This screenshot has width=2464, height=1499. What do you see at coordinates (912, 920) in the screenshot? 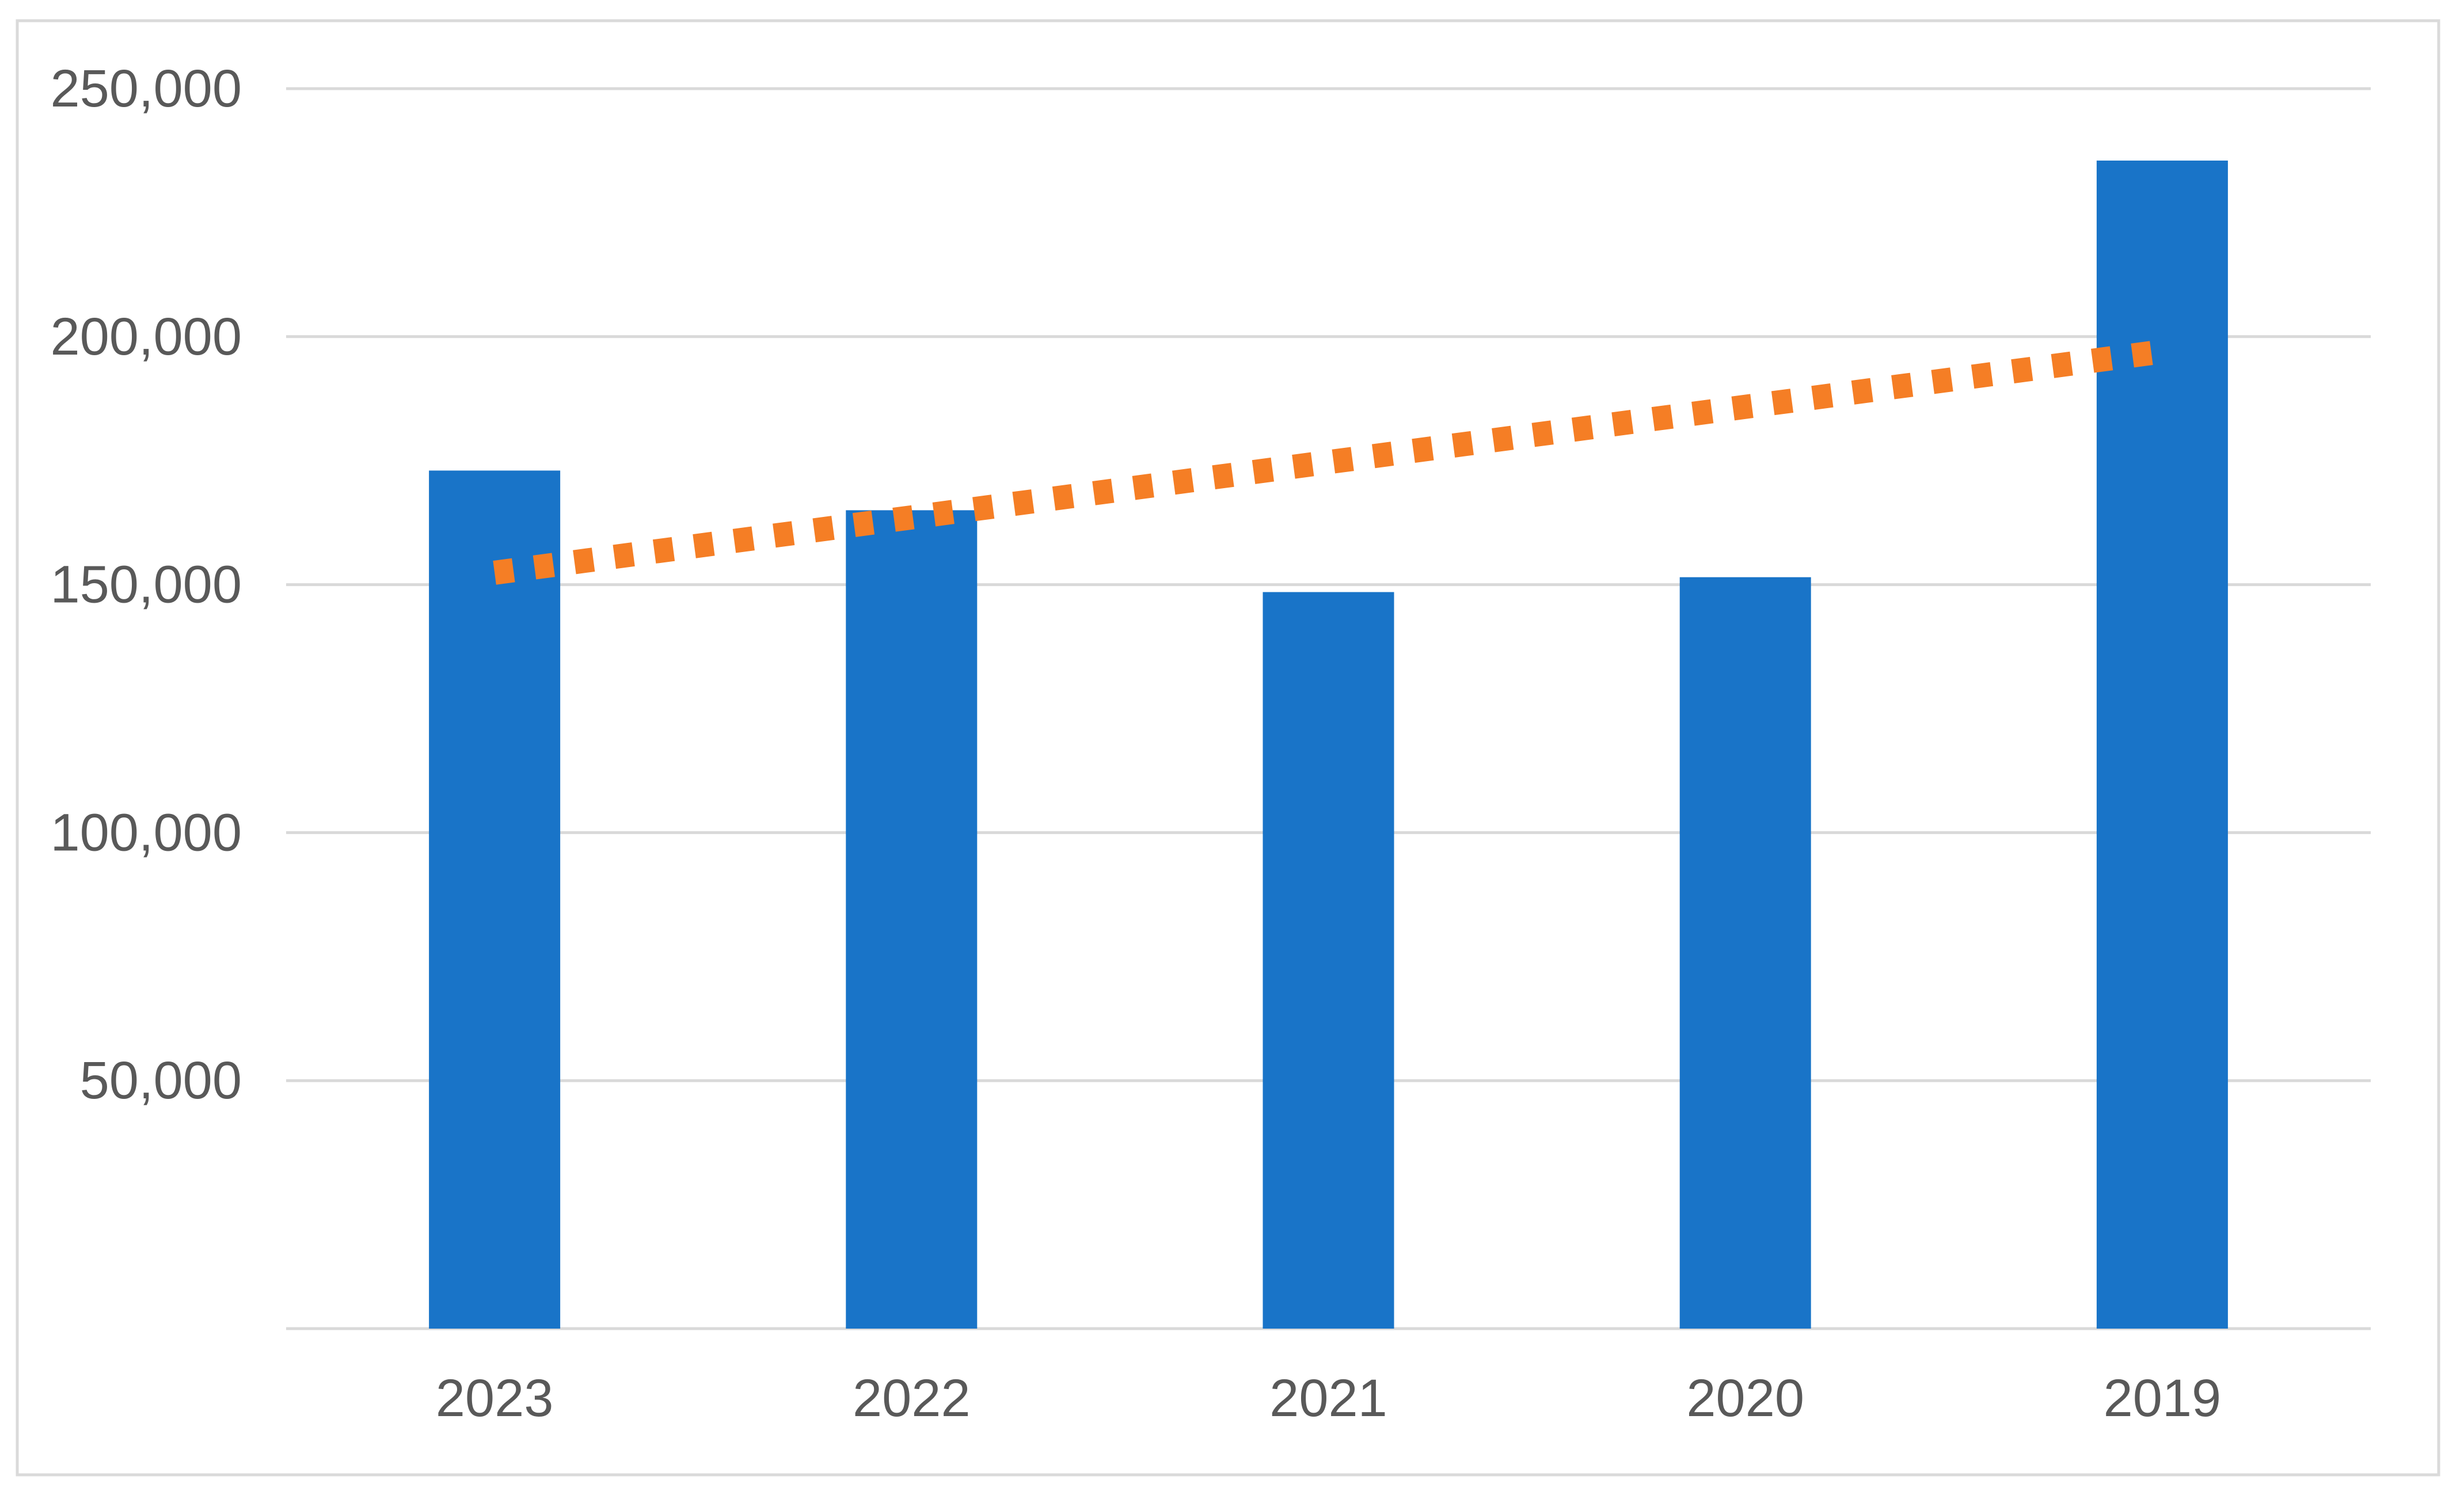
I see `bar-2022` at bounding box center [912, 920].